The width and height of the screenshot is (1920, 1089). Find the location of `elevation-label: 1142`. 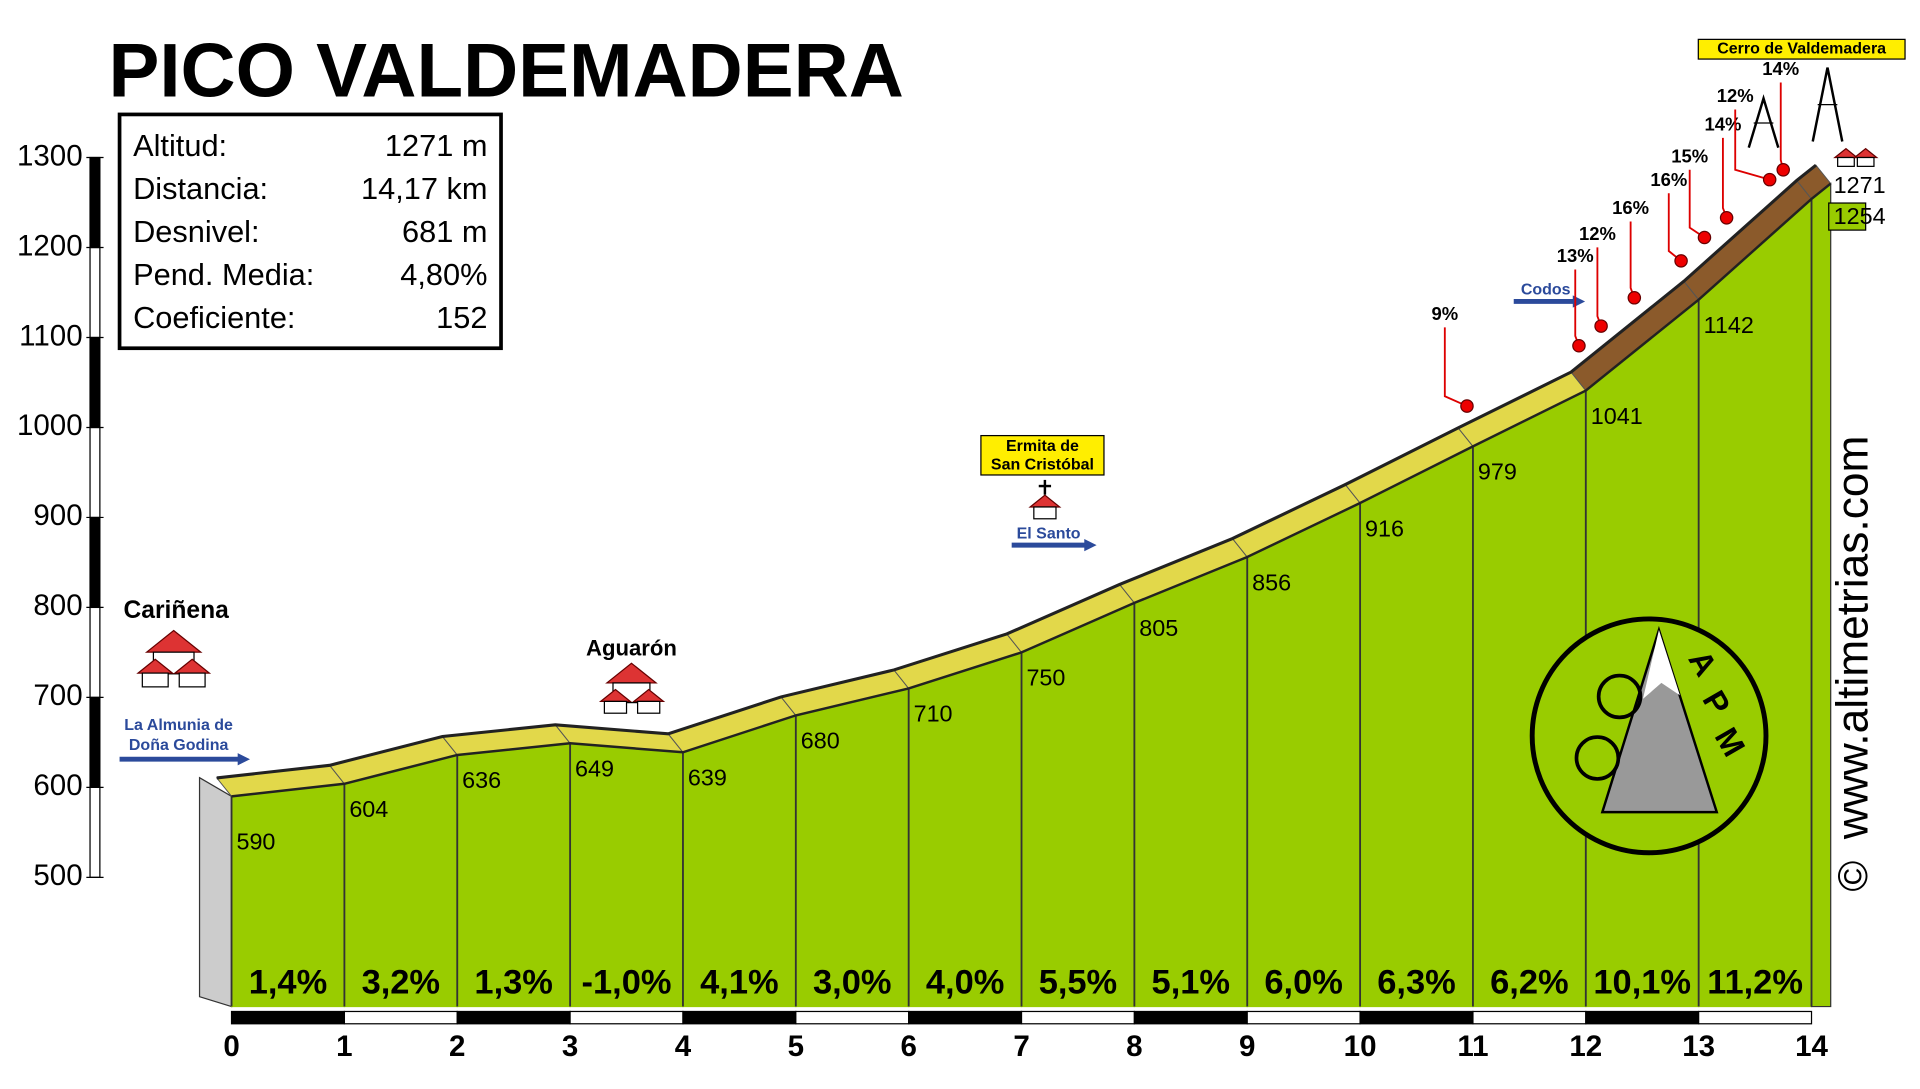

elevation-label: 1142 is located at coordinates (1729, 325).